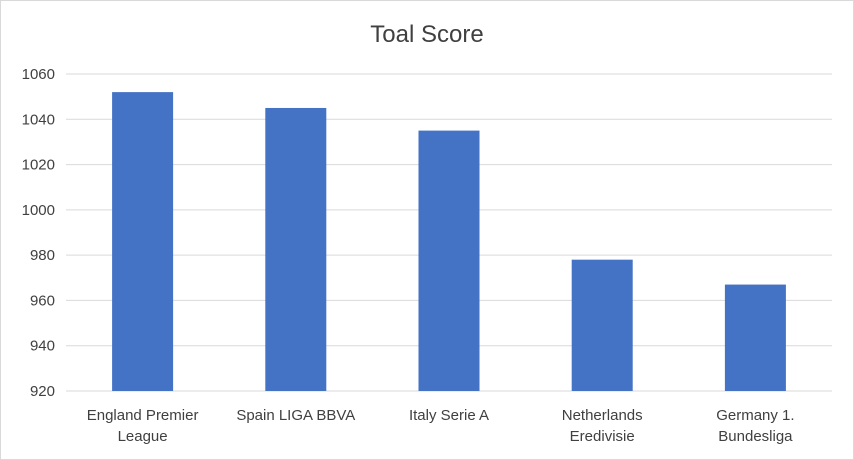  What do you see at coordinates (42, 255) in the screenshot?
I see `y-tick-label: 980` at bounding box center [42, 255].